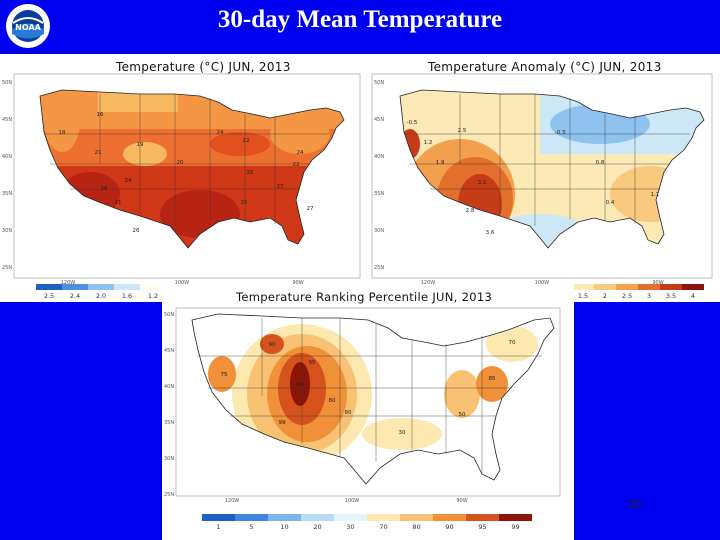  I want to click on ranking-legend-label: 70, so click(383, 527).